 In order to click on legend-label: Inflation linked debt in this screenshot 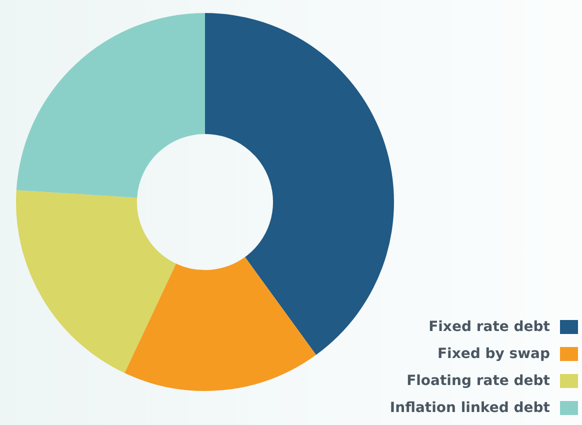, I will do `click(470, 408)`.